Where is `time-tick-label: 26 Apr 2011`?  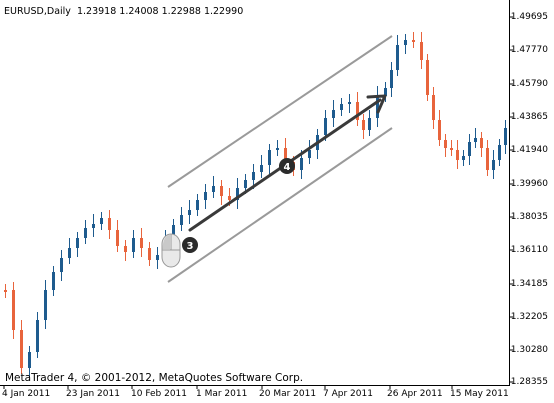
time-tick-label: 26 Apr 2011 is located at coordinates (415, 394).